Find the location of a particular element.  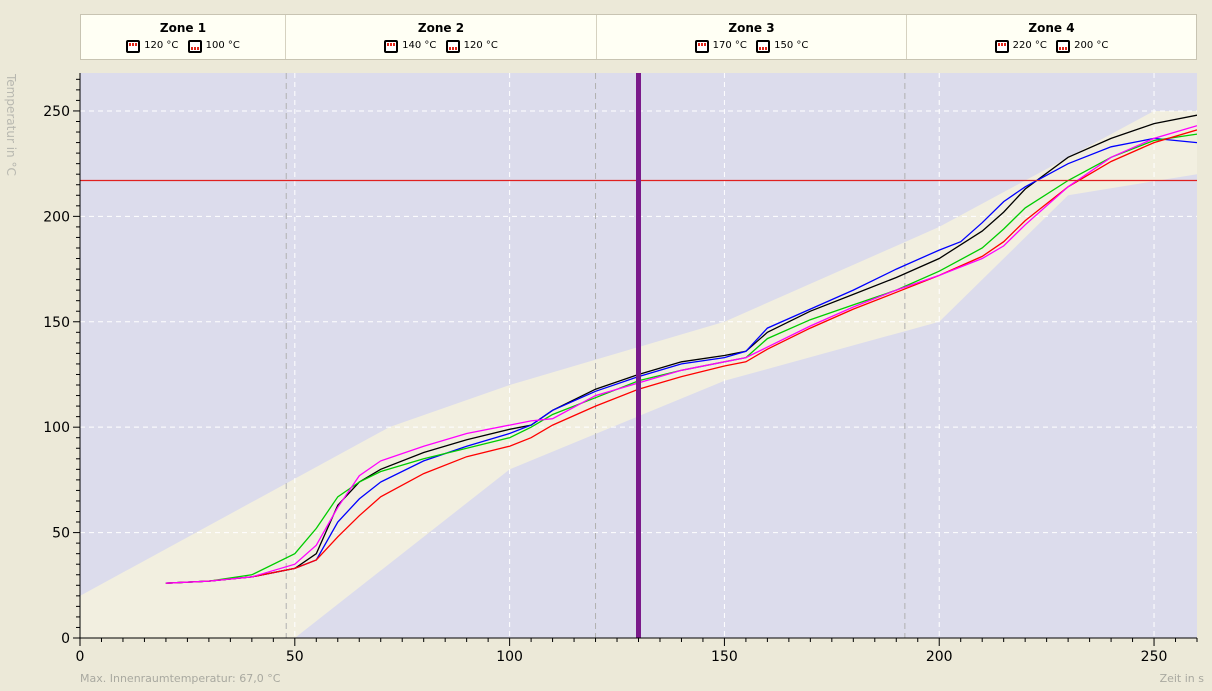

zone-1-top-heater: 120 °C is located at coordinates (152, 46).